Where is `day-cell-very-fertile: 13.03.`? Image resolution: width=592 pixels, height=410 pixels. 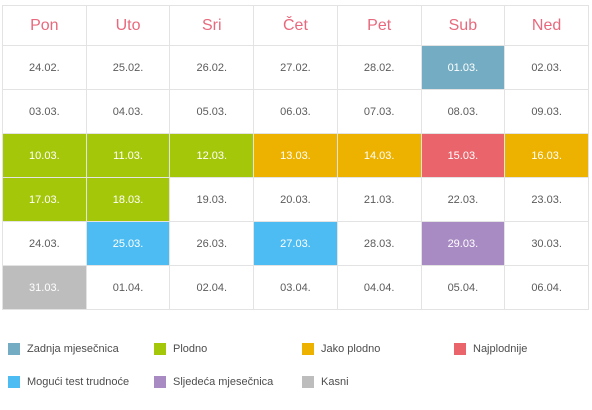
day-cell-very-fertile: 13.03. is located at coordinates (295, 155).